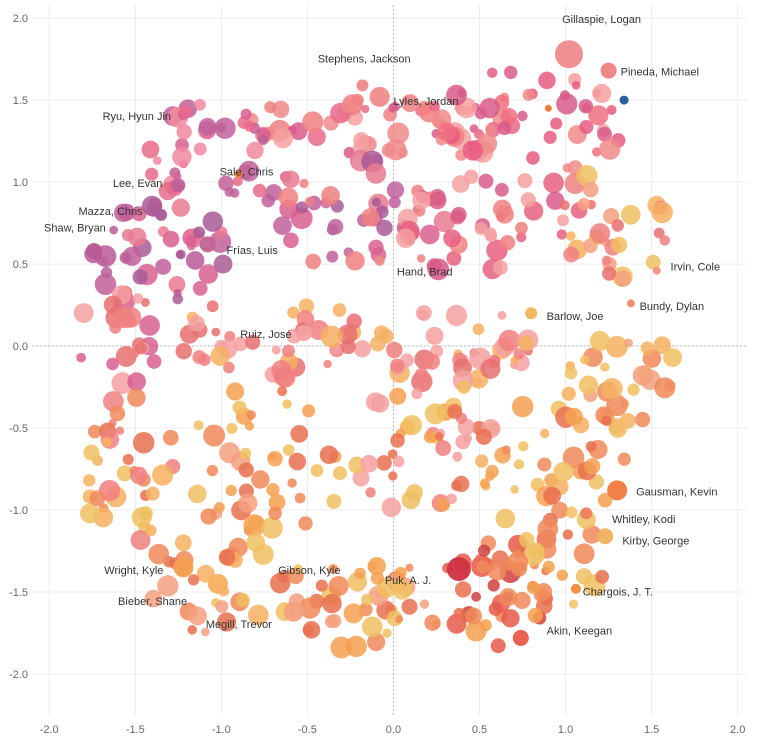  Describe the element at coordinates (548, 108) in the screenshot. I see `accent-point` at that location.